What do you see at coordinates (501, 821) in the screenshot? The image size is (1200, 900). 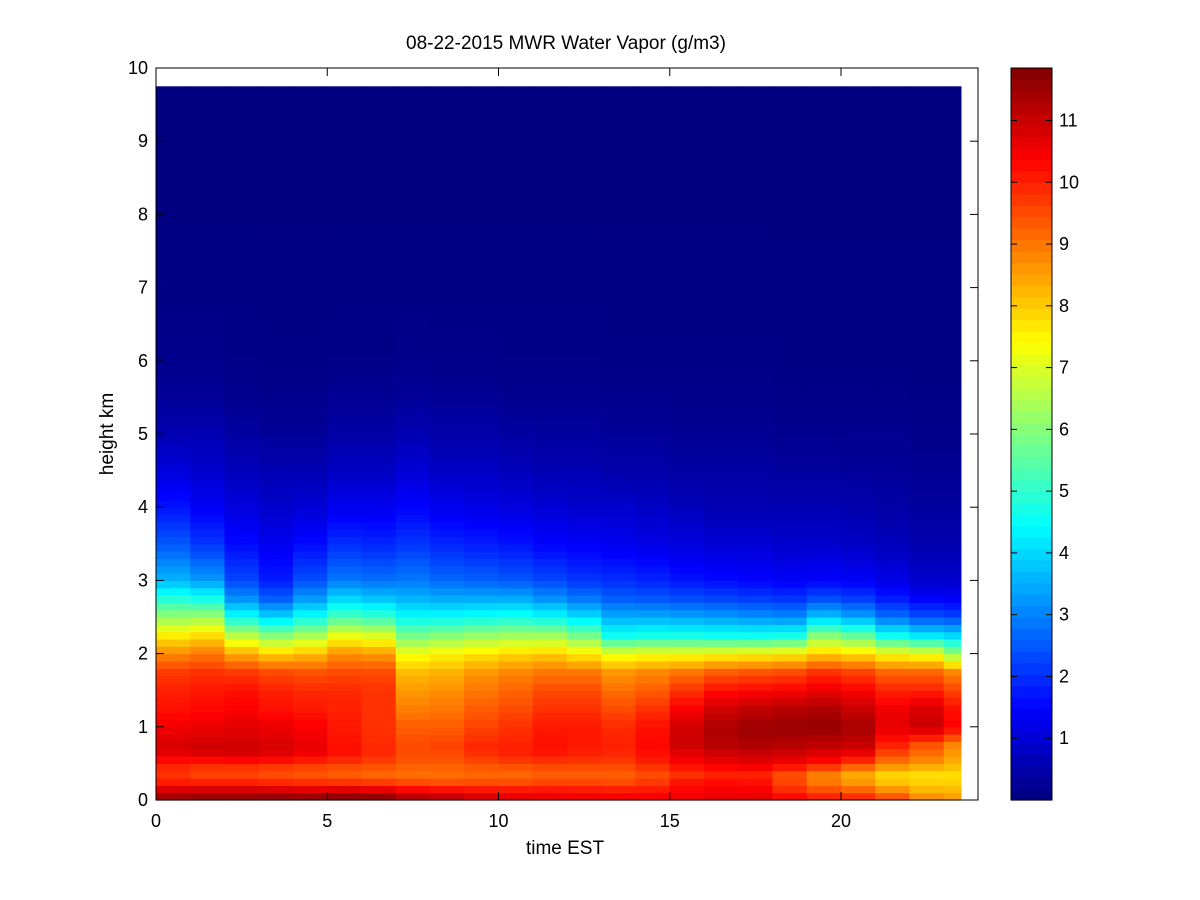 I see `x-tick-labels: 0 5 10 15 20` at bounding box center [501, 821].